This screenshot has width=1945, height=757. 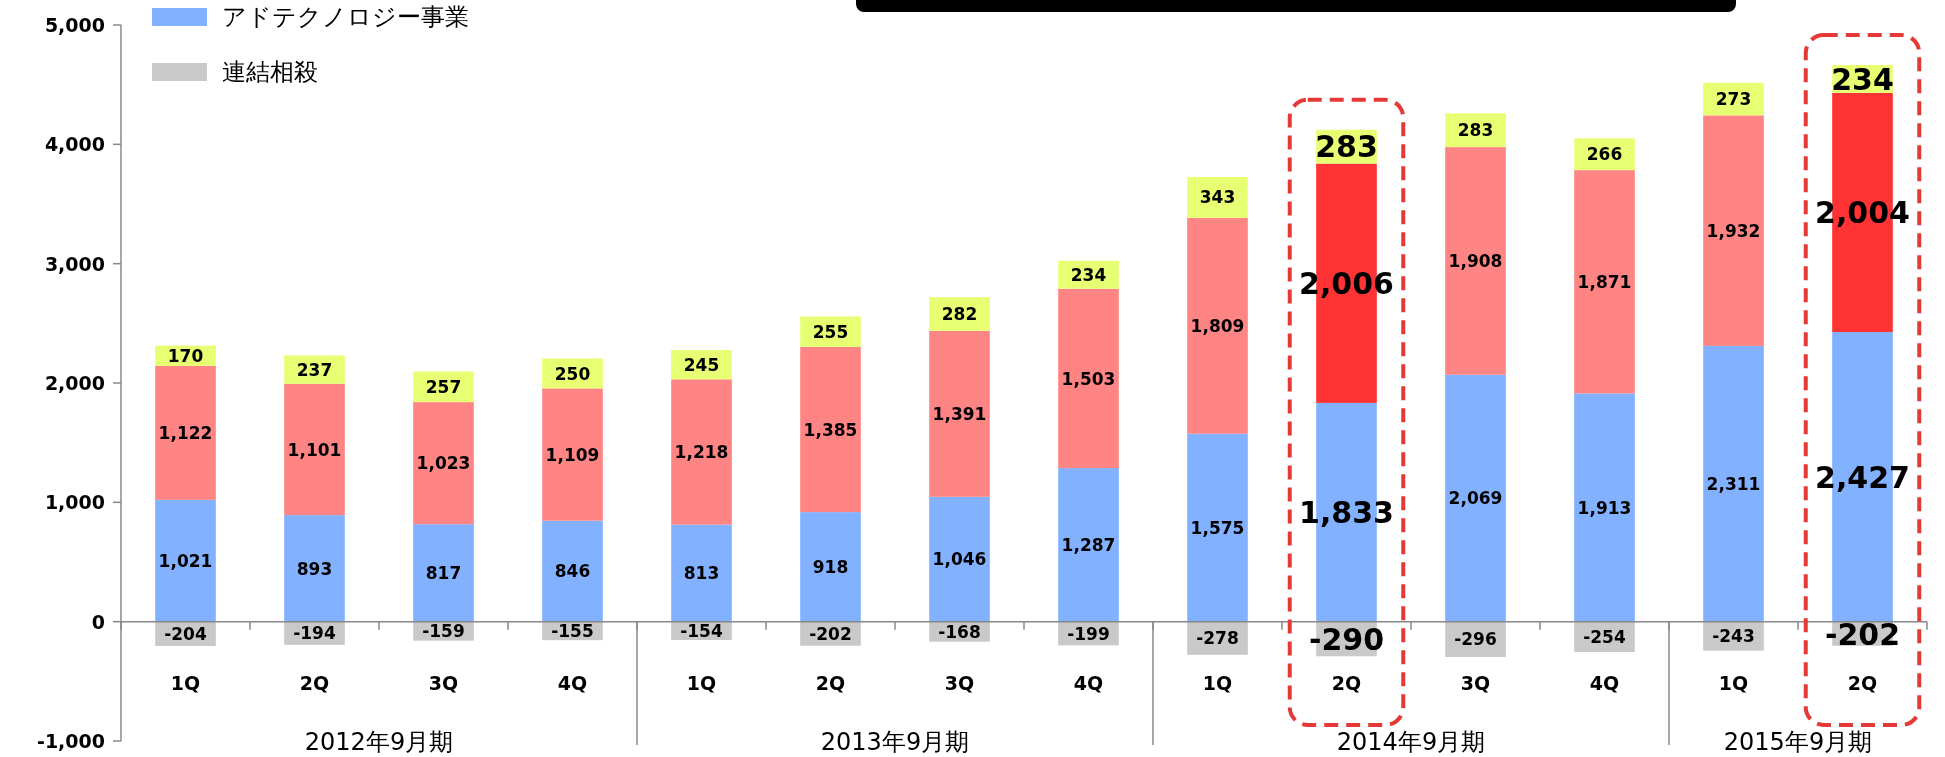 I want to click on data-label: 1,833, so click(x=1346, y=513).